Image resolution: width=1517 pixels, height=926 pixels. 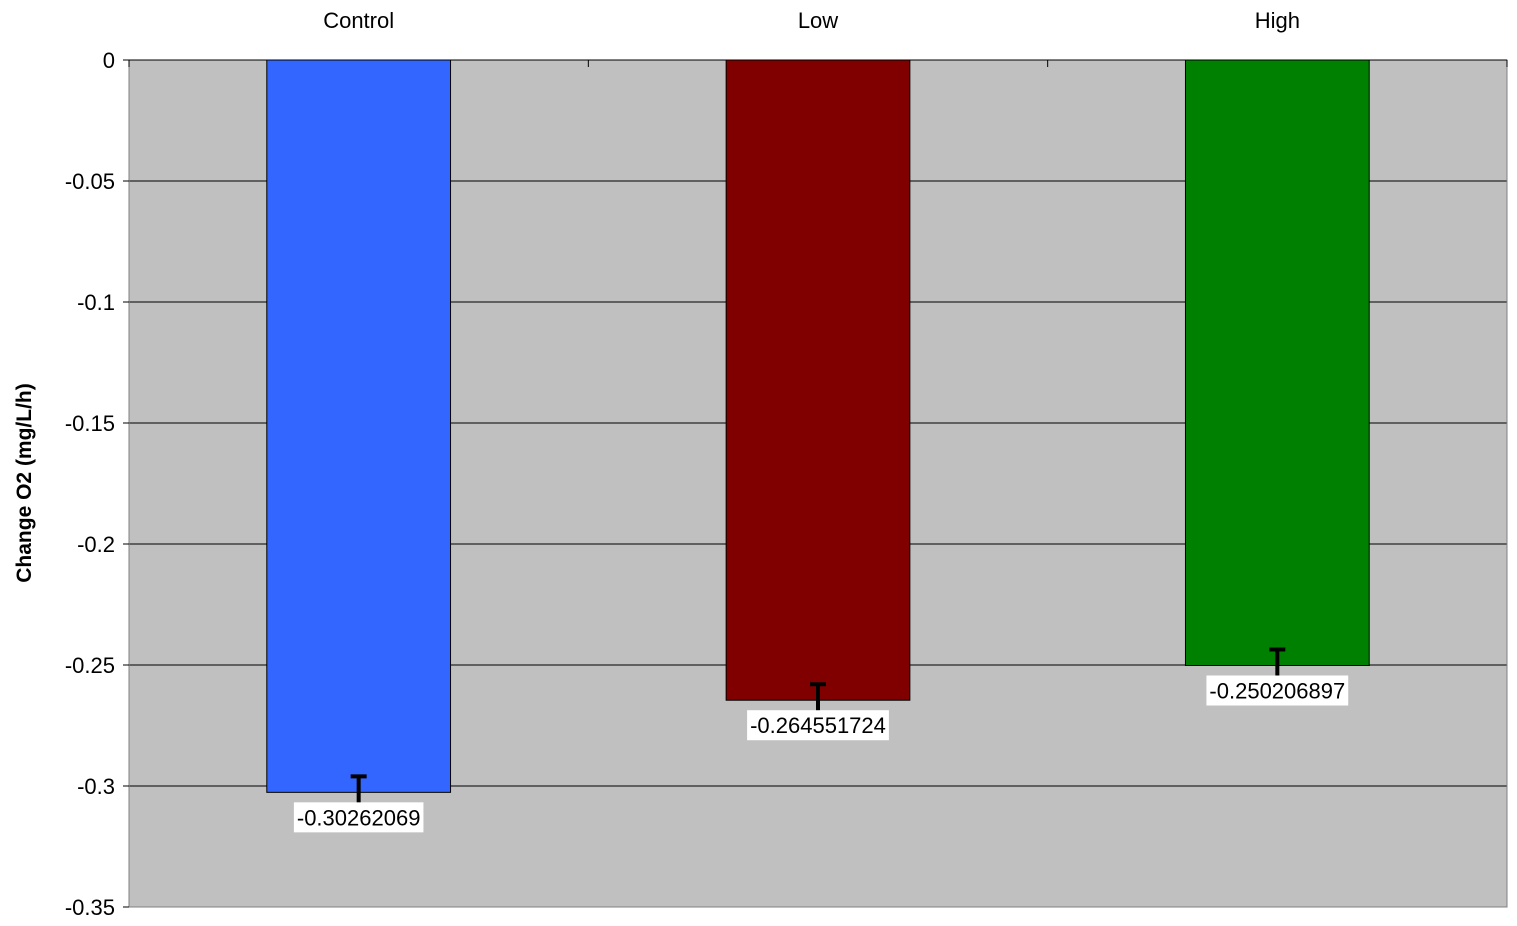 I want to click on data-label-text: -0.264551724, so click(x=818, y=725).